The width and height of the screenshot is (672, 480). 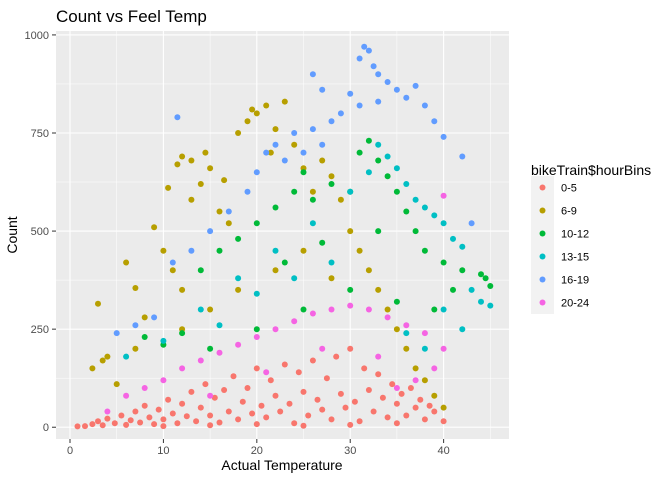 What do you see at coordinates (350, 451) in the screenshot?
I see `x-tick-label: 30` at bounding box center [350, 451].